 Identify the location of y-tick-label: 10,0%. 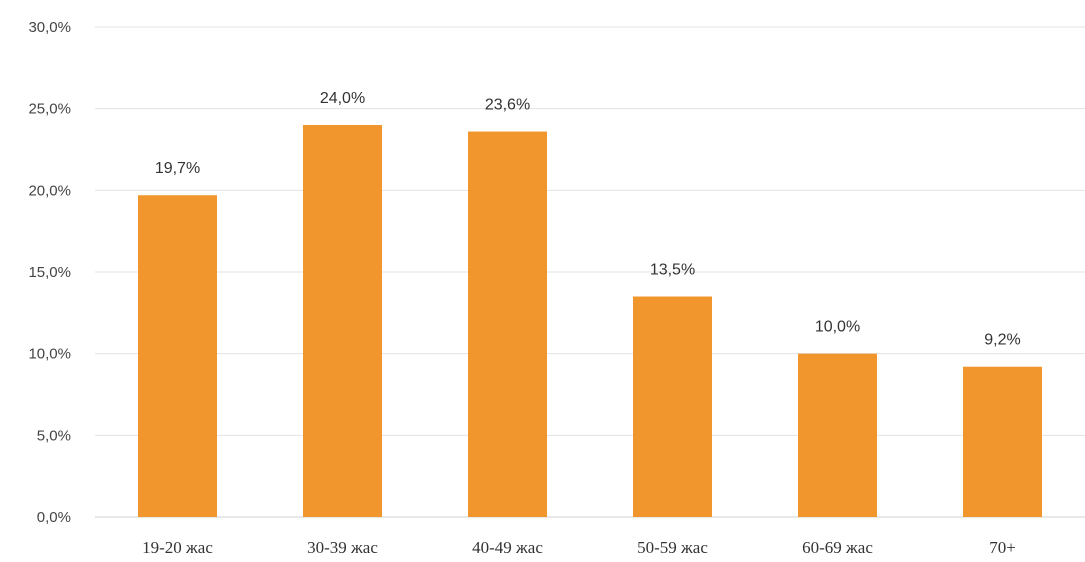
(49, 354).